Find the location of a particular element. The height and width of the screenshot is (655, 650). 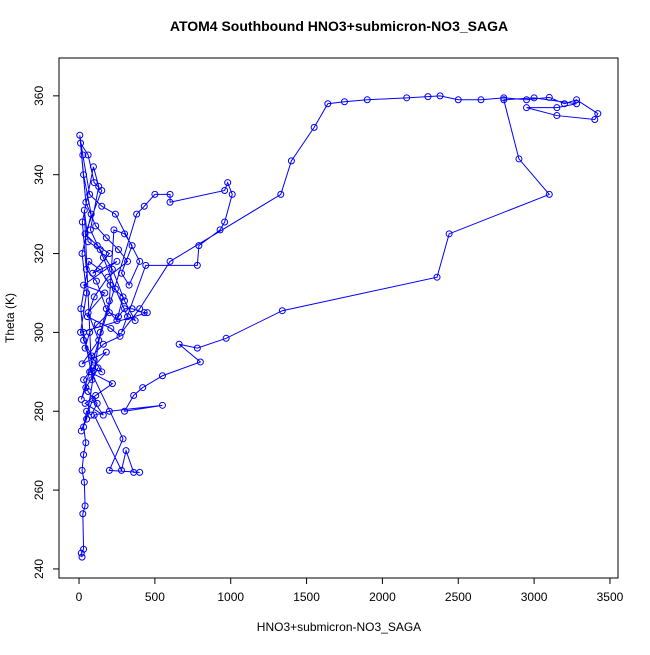

x-tick-label: 1500 is located at coordinates (306, 597).